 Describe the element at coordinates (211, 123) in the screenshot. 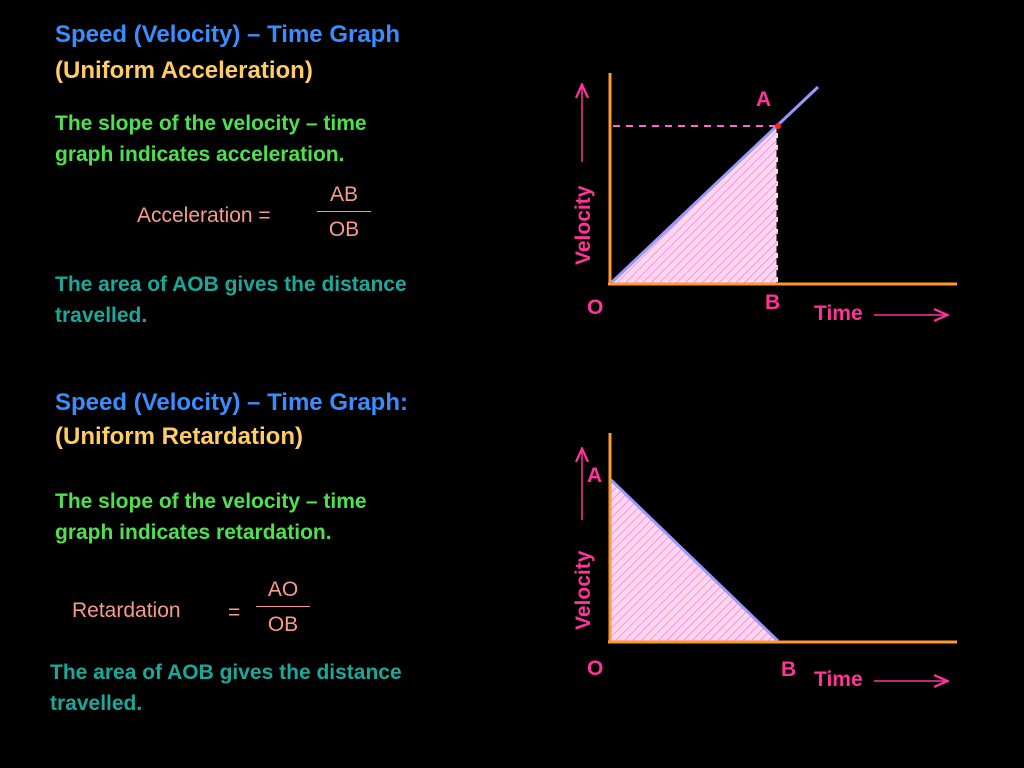

I see `section1-slope-line1: The slope of the velocity – time` at that location.